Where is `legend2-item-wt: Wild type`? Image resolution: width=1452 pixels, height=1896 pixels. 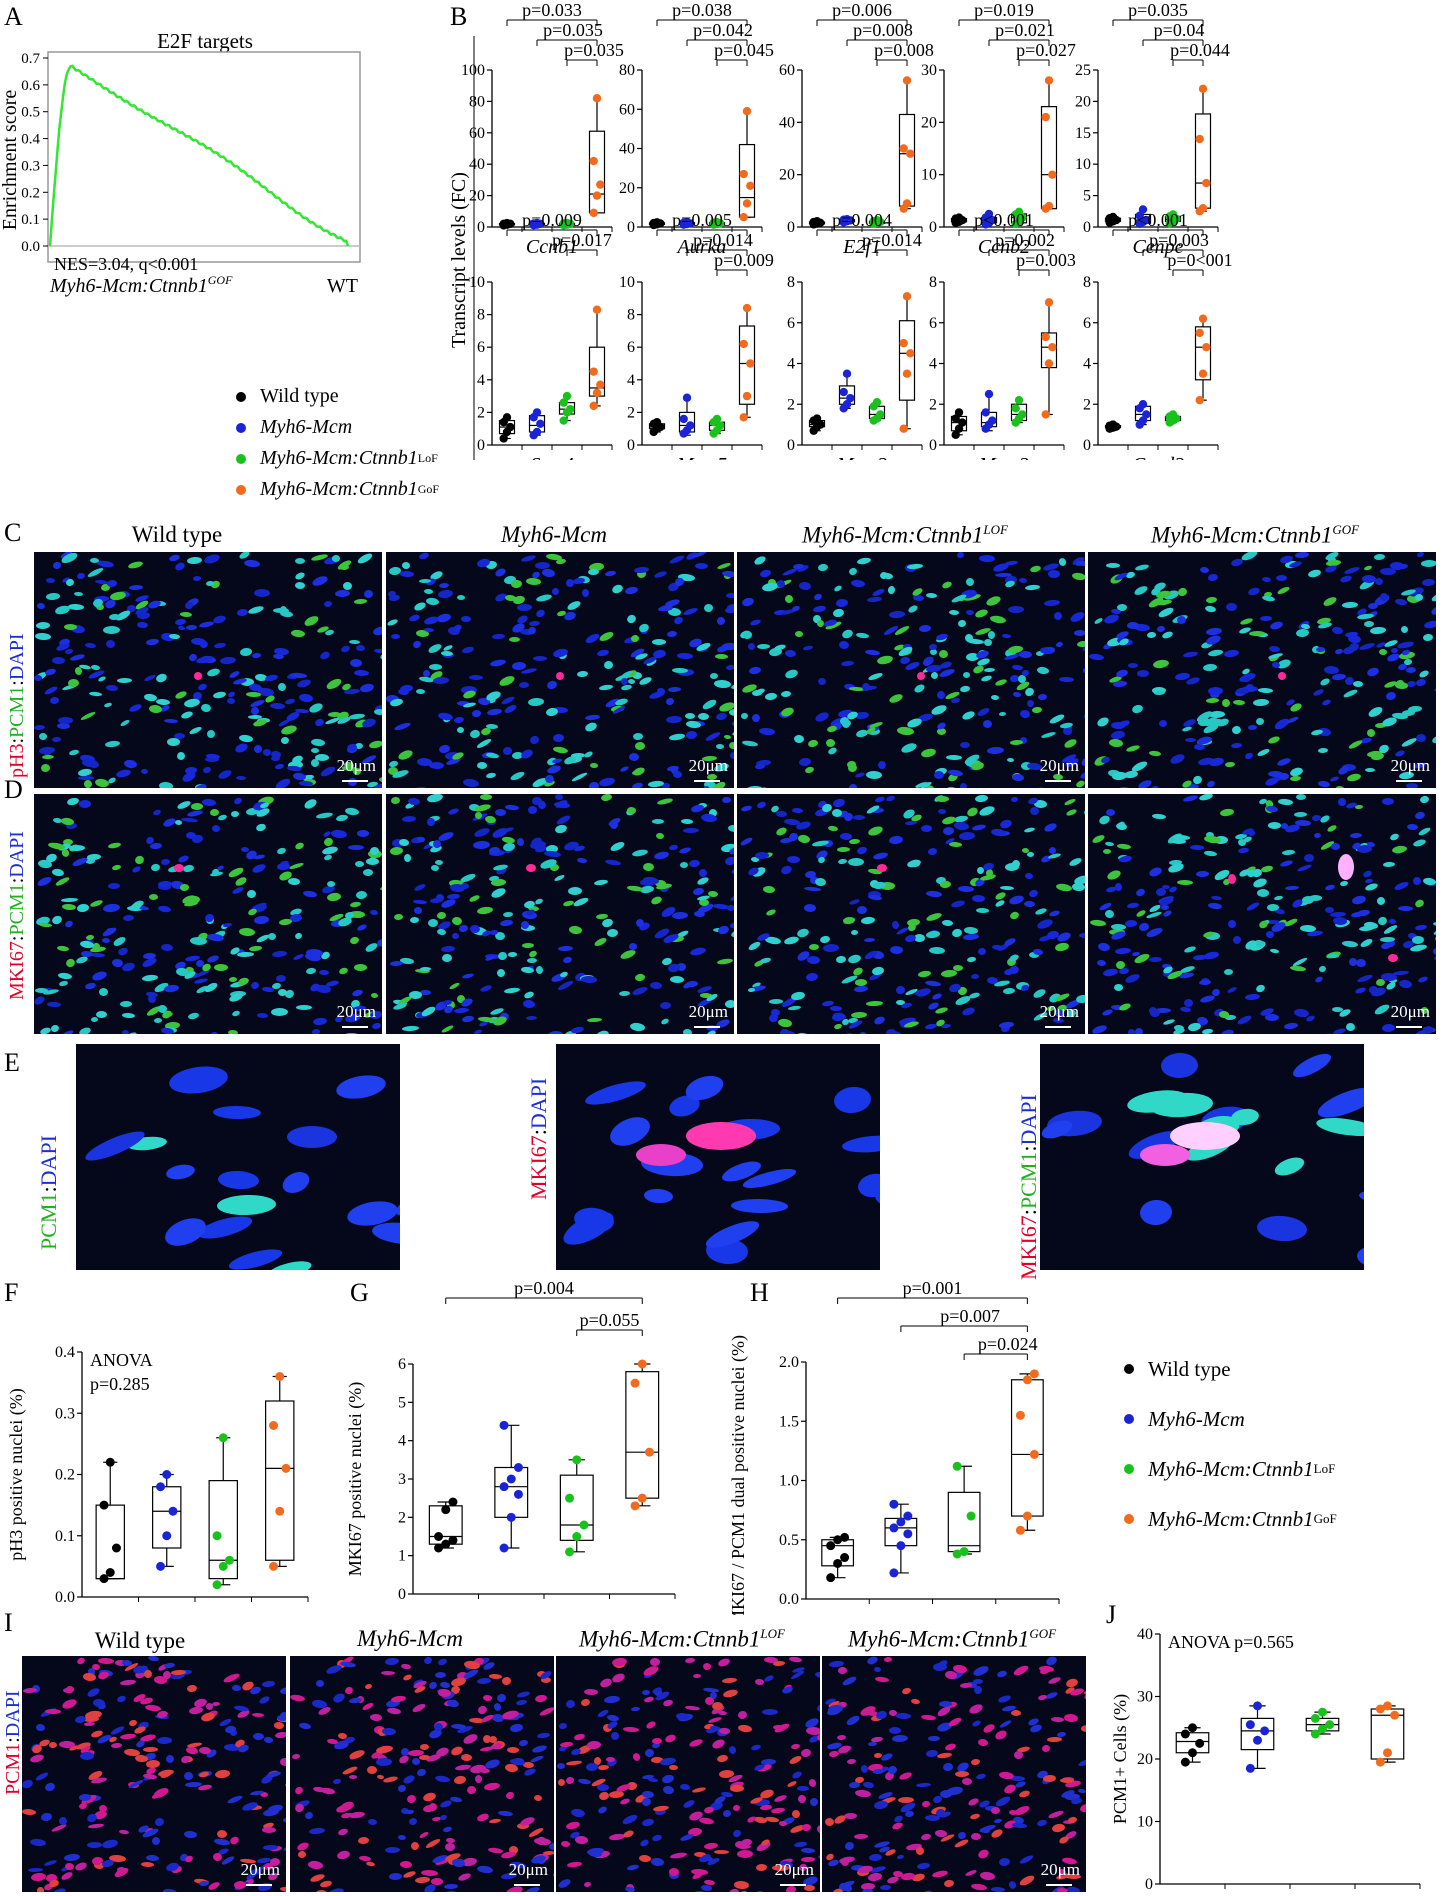
legend2-item-wt: Wild type is located at coordinates (1230, 1369).